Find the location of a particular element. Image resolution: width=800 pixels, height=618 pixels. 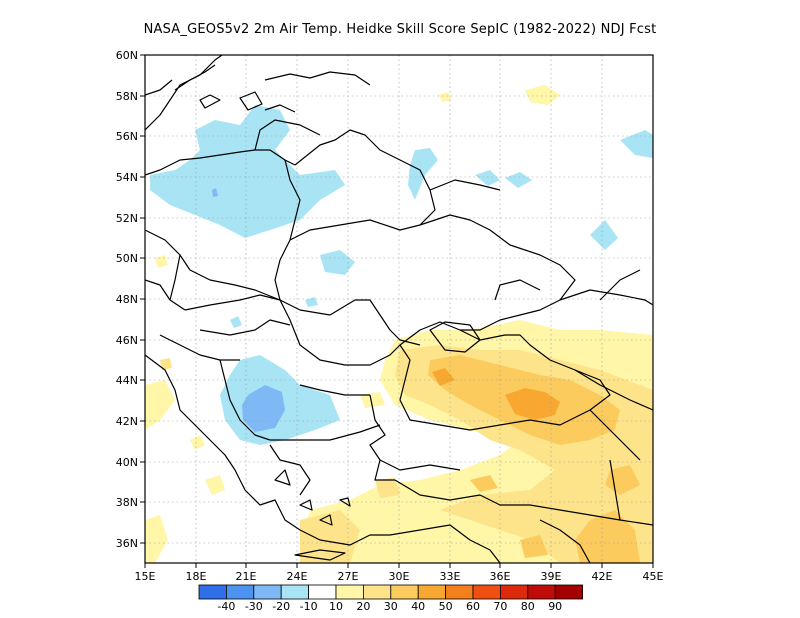

colorbar-labels: -40 -30 -20 -10 10 20 30 40 50 60 70 80 90 is located at coordinates (389, 606).